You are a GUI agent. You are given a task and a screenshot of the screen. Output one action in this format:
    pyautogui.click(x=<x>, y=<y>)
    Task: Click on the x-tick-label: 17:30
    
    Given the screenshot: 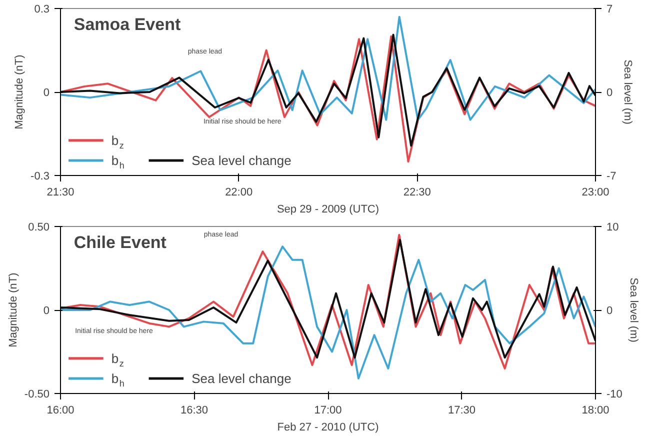 What is the action you would take?
    pyautogui.click(x=462, y=410)
    